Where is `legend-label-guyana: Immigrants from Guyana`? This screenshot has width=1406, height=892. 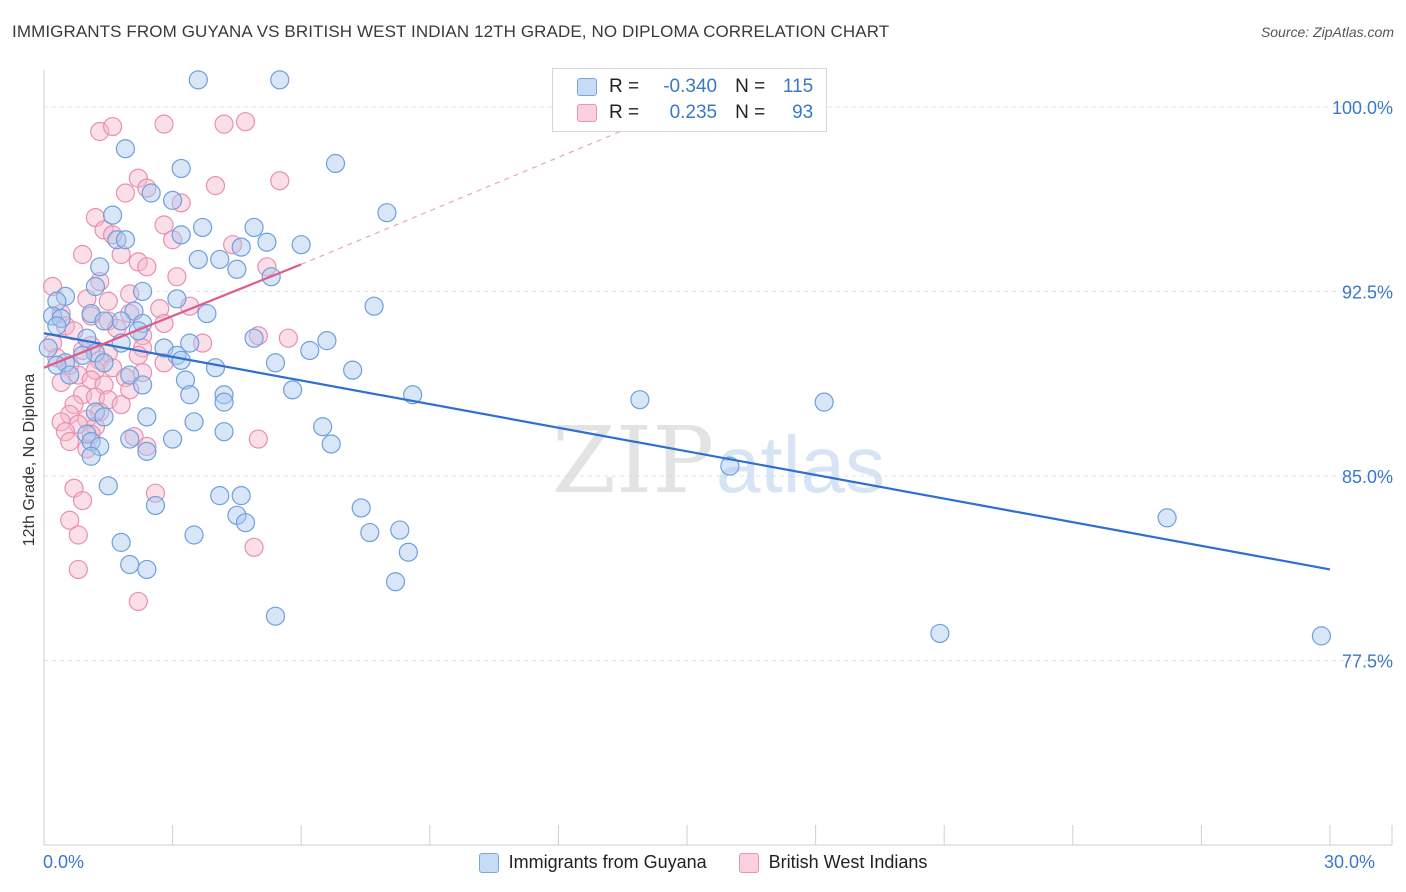
legend-label-guyana: Immigrants from Guyana is located at coordinates (607, 862).